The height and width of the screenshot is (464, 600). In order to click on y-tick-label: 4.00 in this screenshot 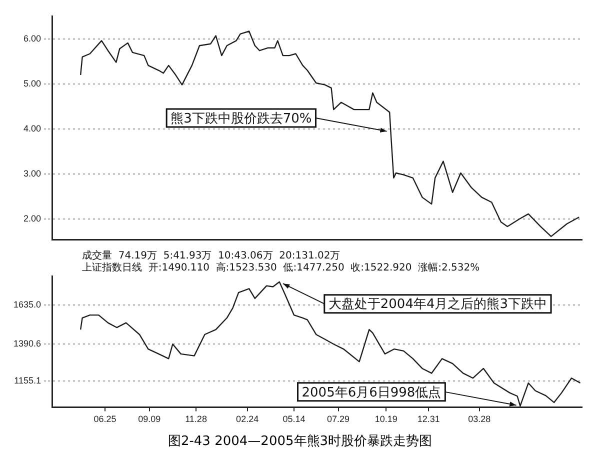, I will do `click(32, 128)`.